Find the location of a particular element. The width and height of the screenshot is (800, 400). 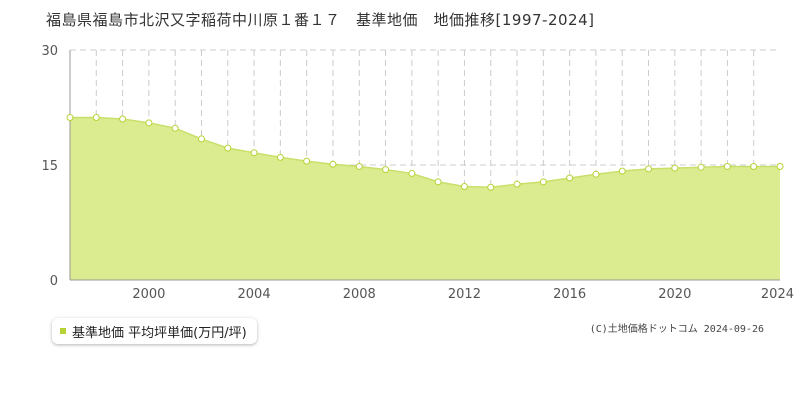

y-tick-label: 15 is located at coordinates (49, 166).